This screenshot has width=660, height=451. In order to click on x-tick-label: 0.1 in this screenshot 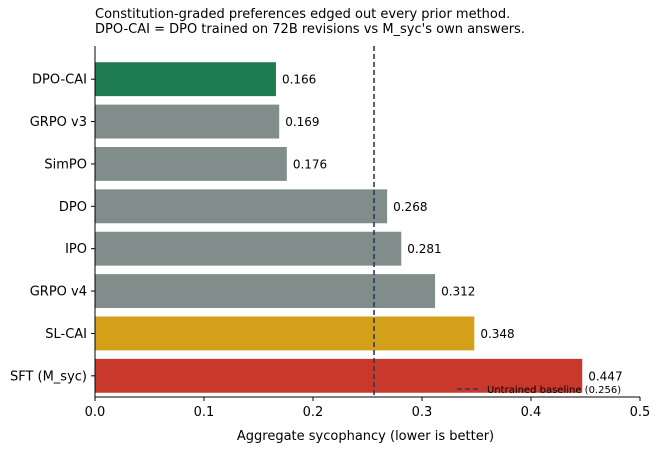, I will do `click(204, 412)`.